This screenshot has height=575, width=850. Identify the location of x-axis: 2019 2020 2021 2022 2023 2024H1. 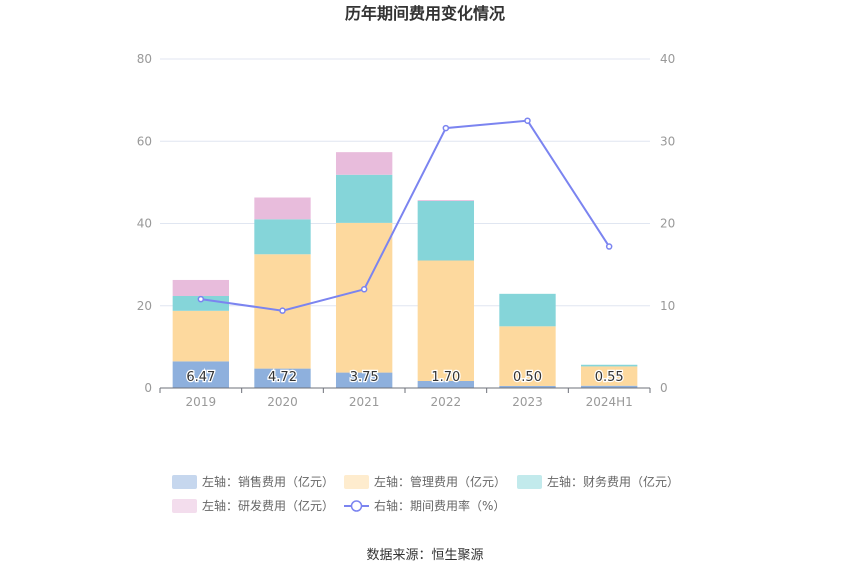
(405, 398).